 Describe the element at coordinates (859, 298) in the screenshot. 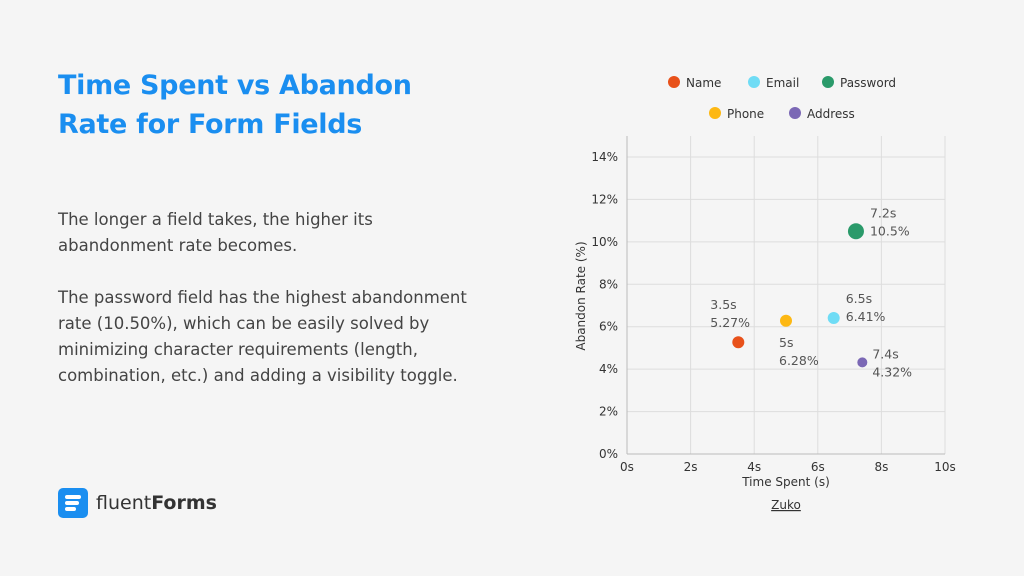

I see `data-label-x: 6.5s` at that location.